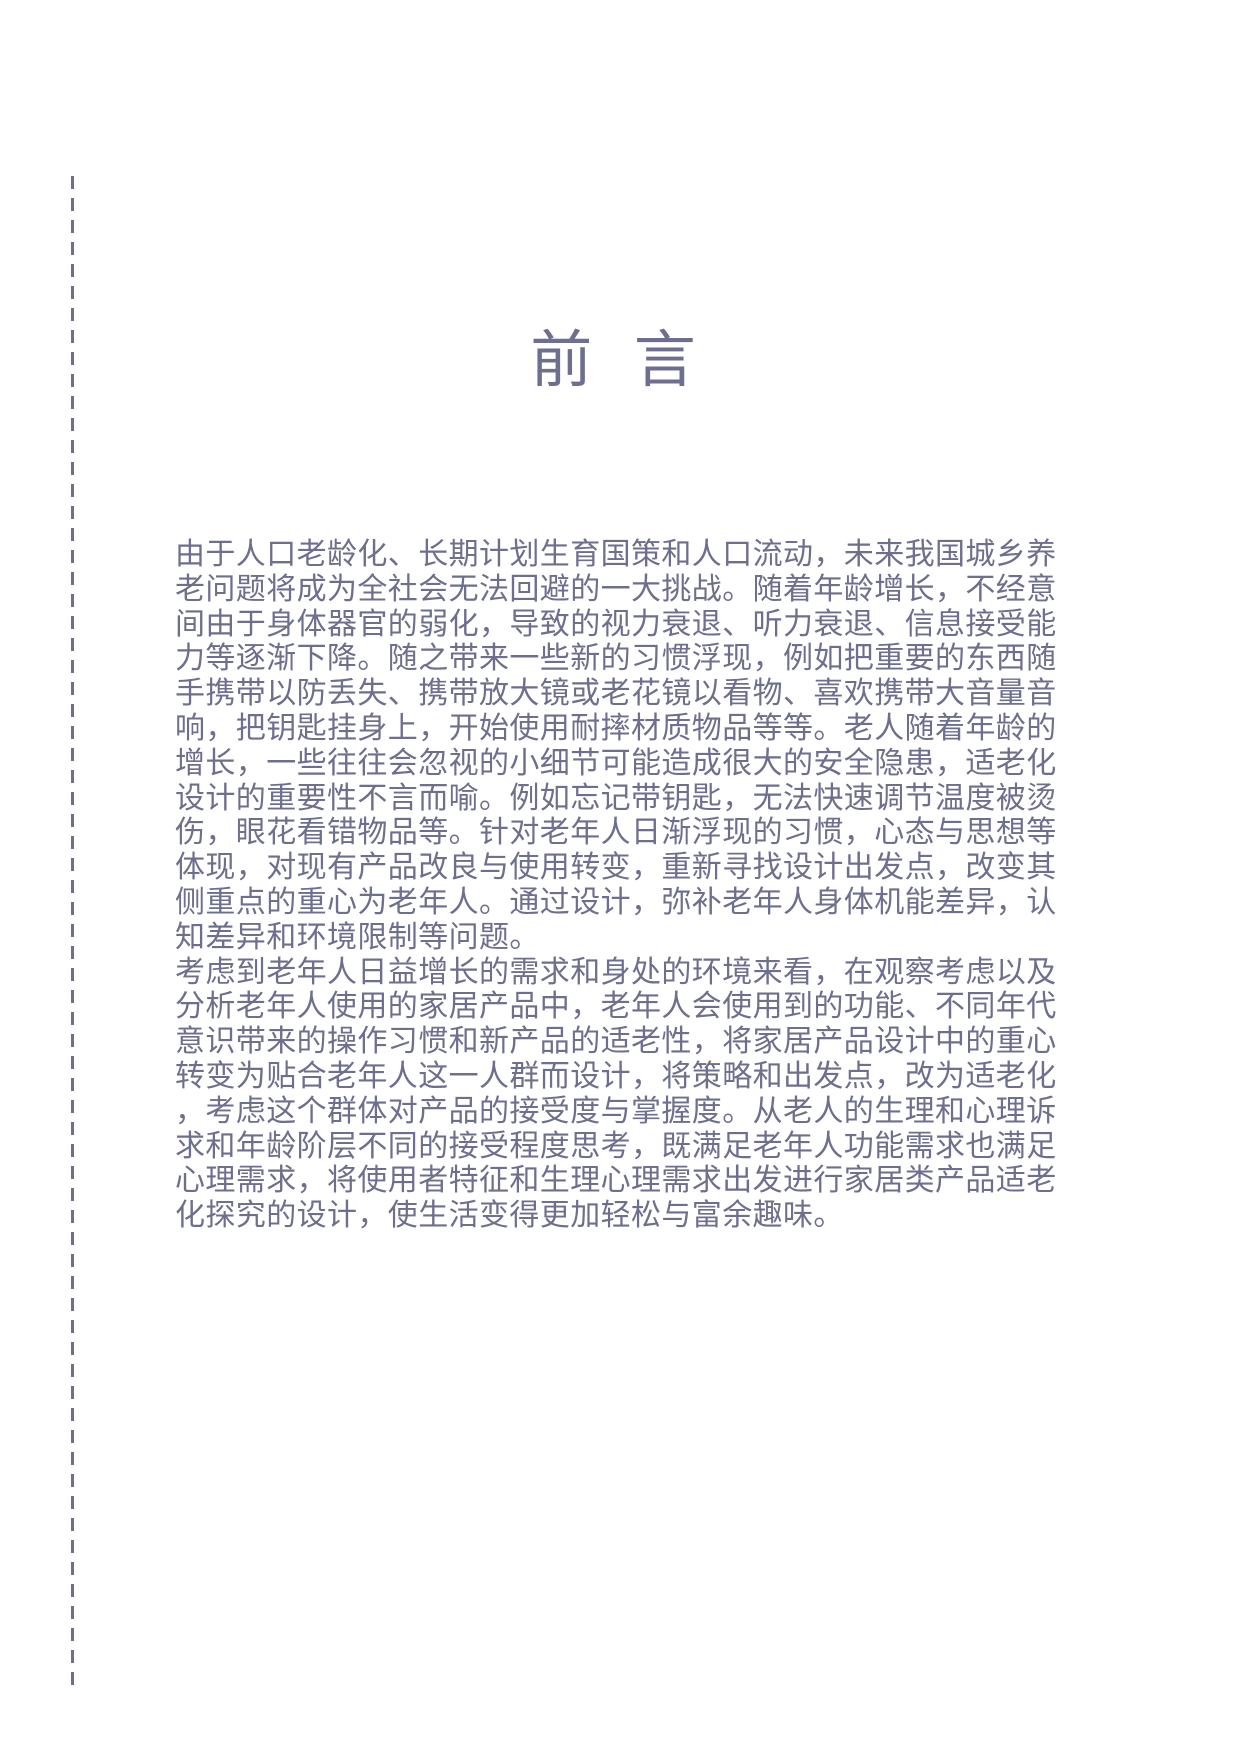 The image size is (1240, 1754). What do you see at coordinates (616, 1076) in the screenshot?
I see `text-line: 转变为贴合老年人这一人群而设计，将策略和出发点，改为适老化` at bounding box center [616, 1076].